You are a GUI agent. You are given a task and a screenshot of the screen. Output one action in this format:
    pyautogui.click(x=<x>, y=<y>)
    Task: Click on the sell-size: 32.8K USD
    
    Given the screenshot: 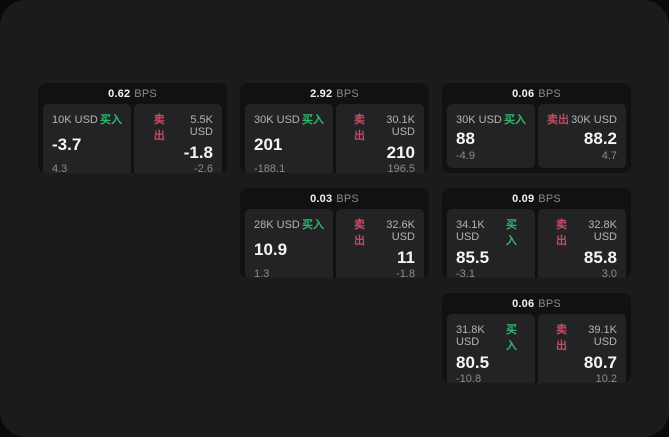 What is the action you would take?
    pyautogui.click(x=602, y=231)
    